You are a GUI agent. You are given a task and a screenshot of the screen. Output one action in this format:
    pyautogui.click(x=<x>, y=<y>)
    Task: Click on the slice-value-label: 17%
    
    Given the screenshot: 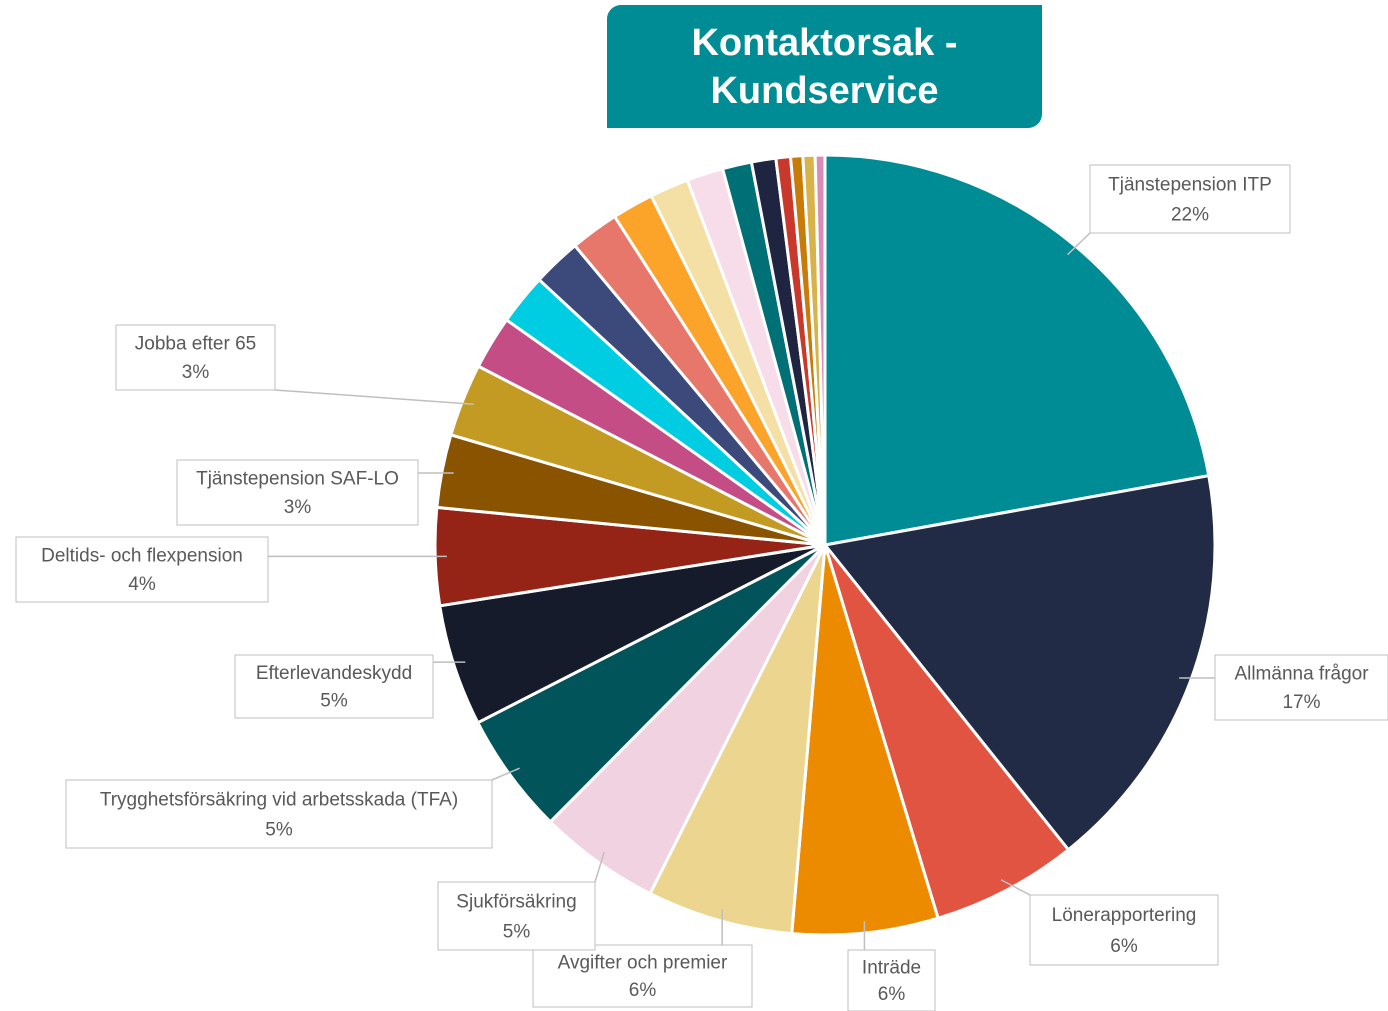 What is the action you would take?
    pyautogui.click(x=1301, y=702)
    